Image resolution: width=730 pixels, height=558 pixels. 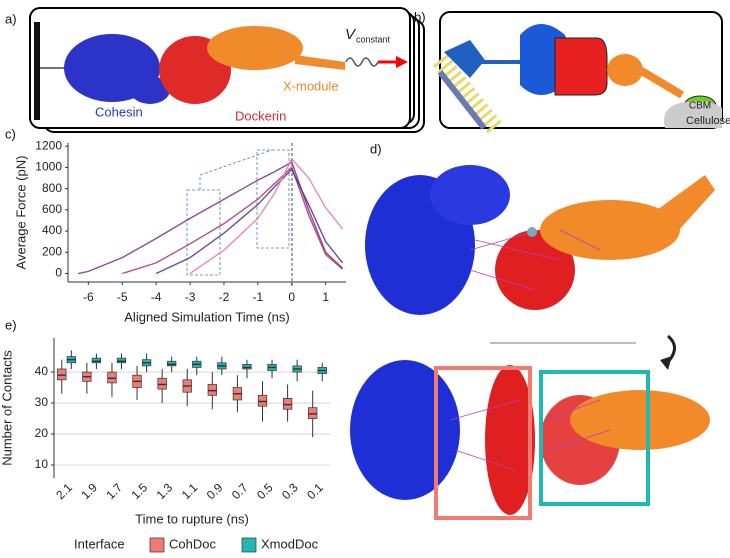 I want to click on x-tick-label: 1, so click(x=325, y=297).